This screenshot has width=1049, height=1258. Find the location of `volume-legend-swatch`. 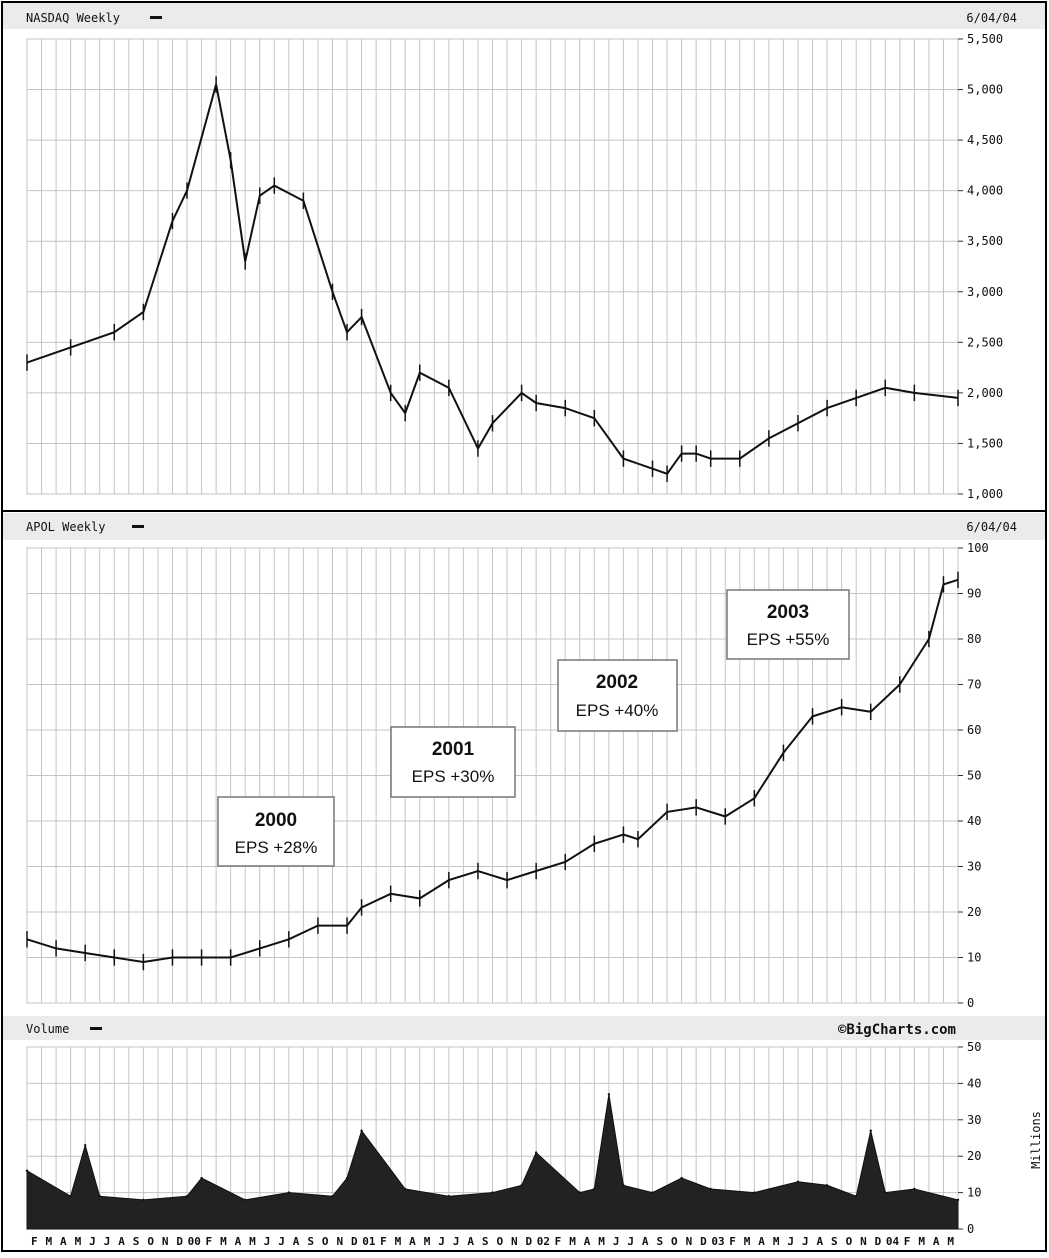

volume-legend-swatch is located at coordinates (96, 1028).